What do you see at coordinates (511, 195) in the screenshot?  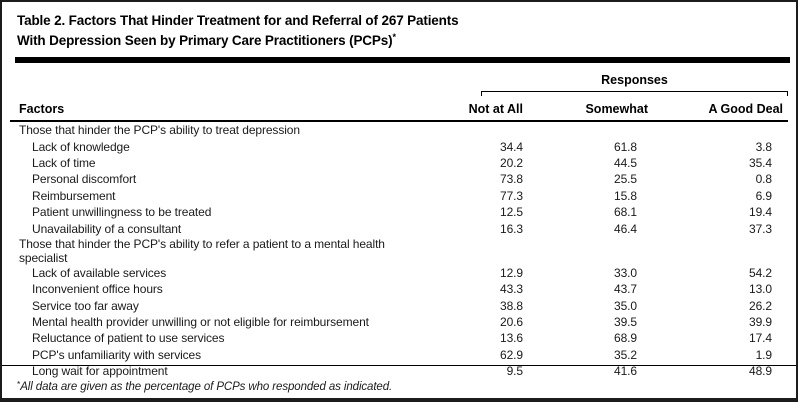 I see `value-cell: 77.3` at bounding box center [511, 195].